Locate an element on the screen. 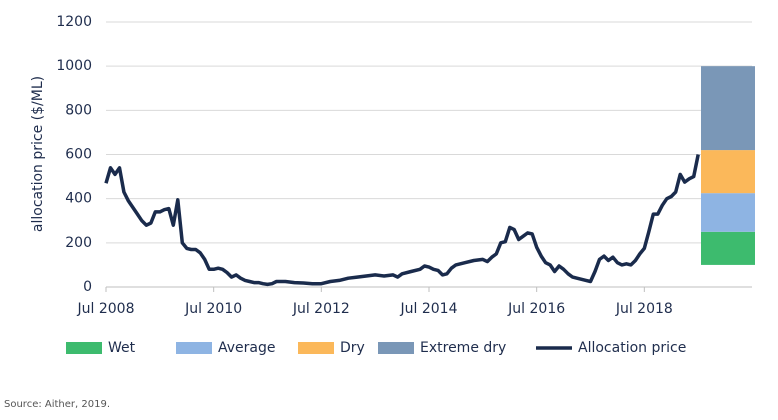  source: Source: Aither, 2019. is located at coordinates (57, 404).